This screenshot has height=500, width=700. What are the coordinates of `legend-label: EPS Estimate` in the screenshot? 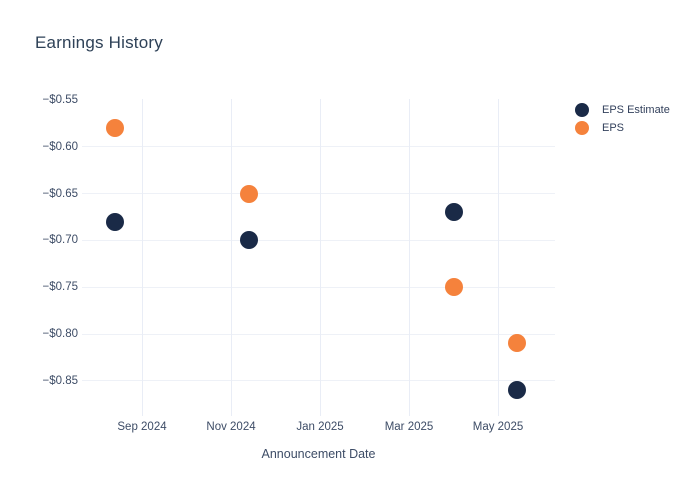 It's located at (636, 110).